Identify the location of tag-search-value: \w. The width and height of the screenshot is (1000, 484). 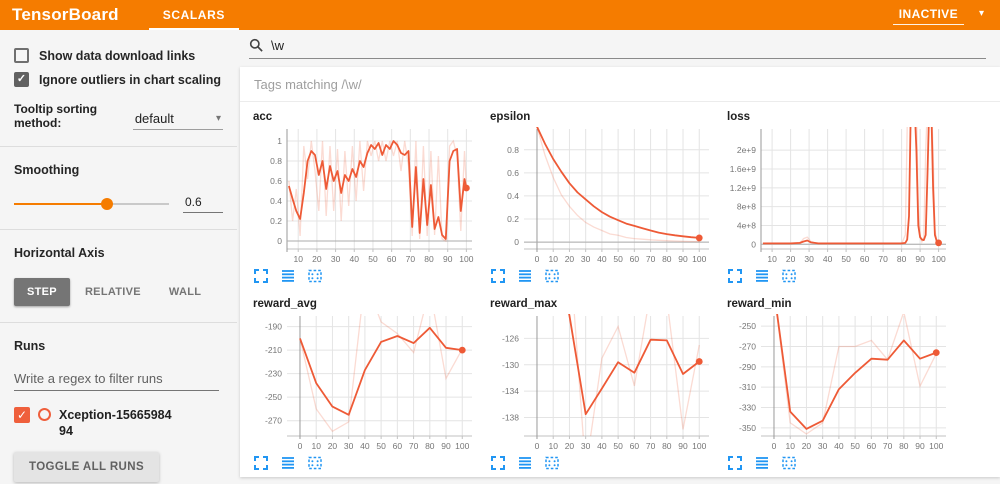
(277, 45).